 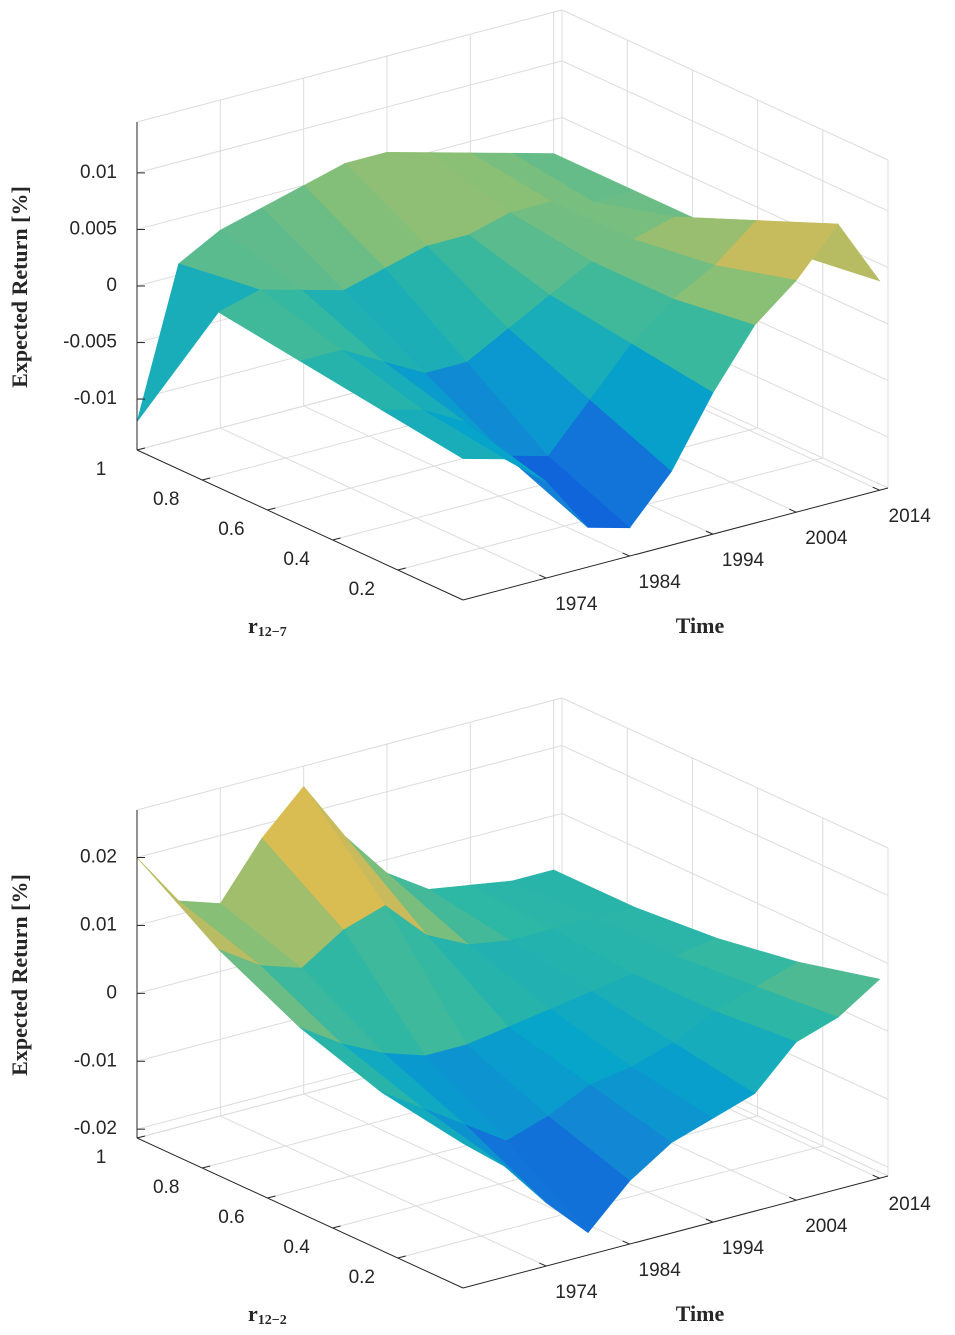 I want to click on z-tick-label: -0.02, so click(x=95, y=1128).